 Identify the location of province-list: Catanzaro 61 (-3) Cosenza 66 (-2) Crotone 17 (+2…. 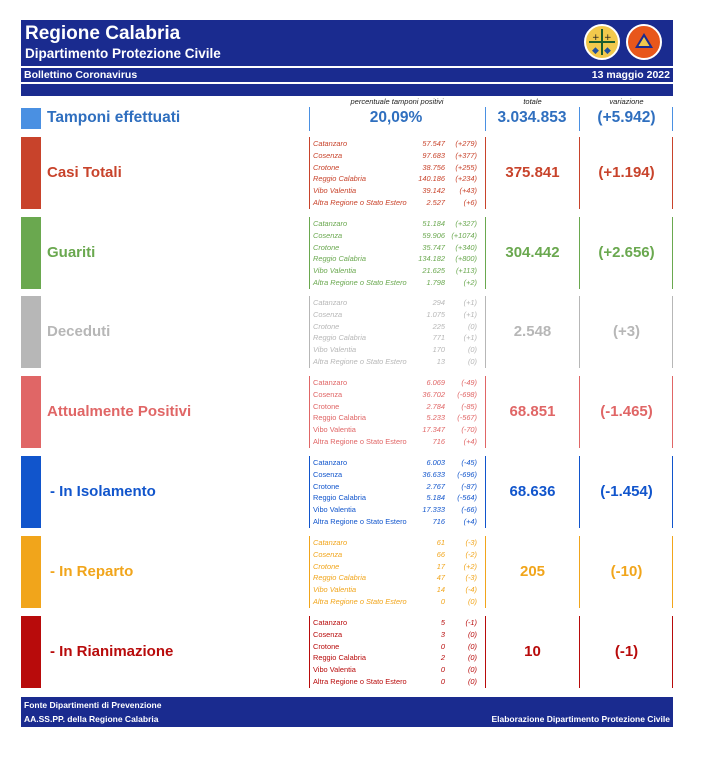
(398, 573).